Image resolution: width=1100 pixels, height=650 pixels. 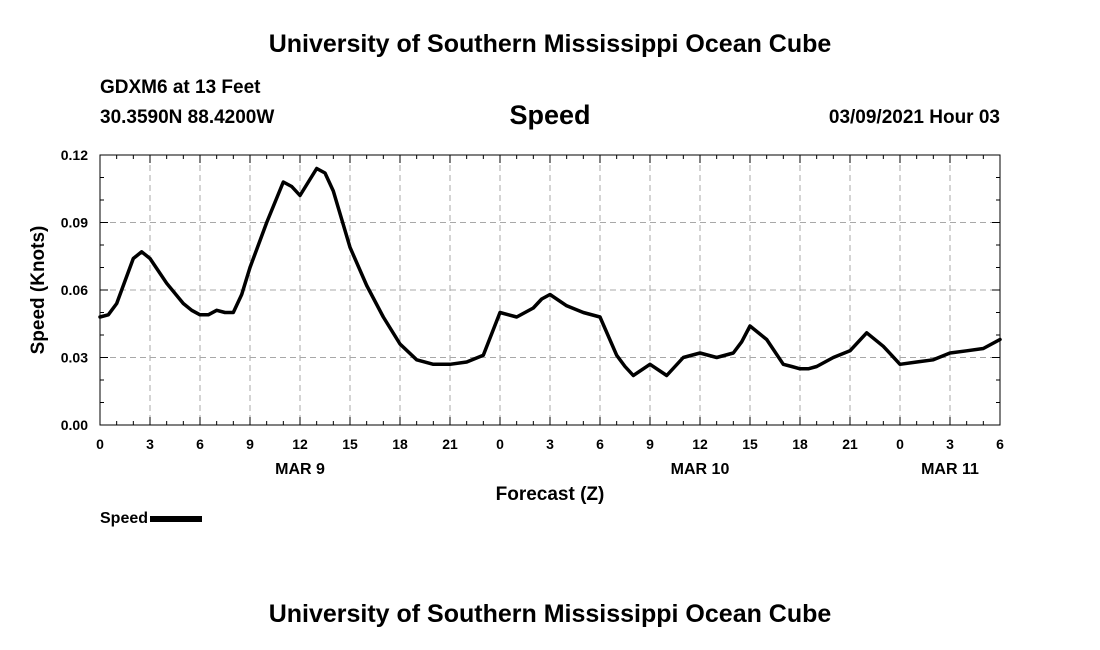 What do you see at coordinates (950, 469) in the screenshot?
I see `day-label: MAR 11` at bounding box center [950, 469].